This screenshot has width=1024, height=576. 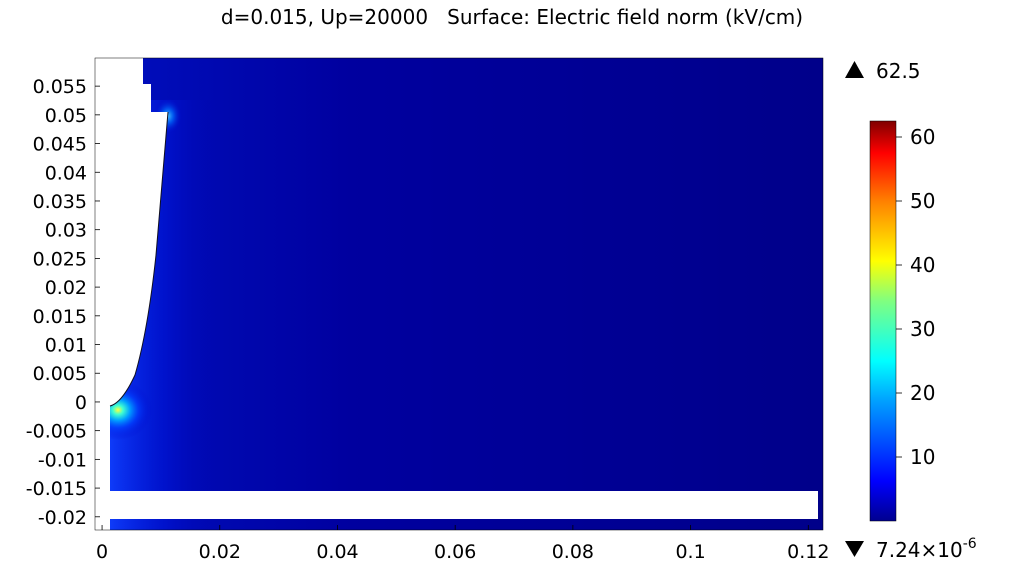 I want to click on y-tick-label: 0, so click(x=81, y=403).